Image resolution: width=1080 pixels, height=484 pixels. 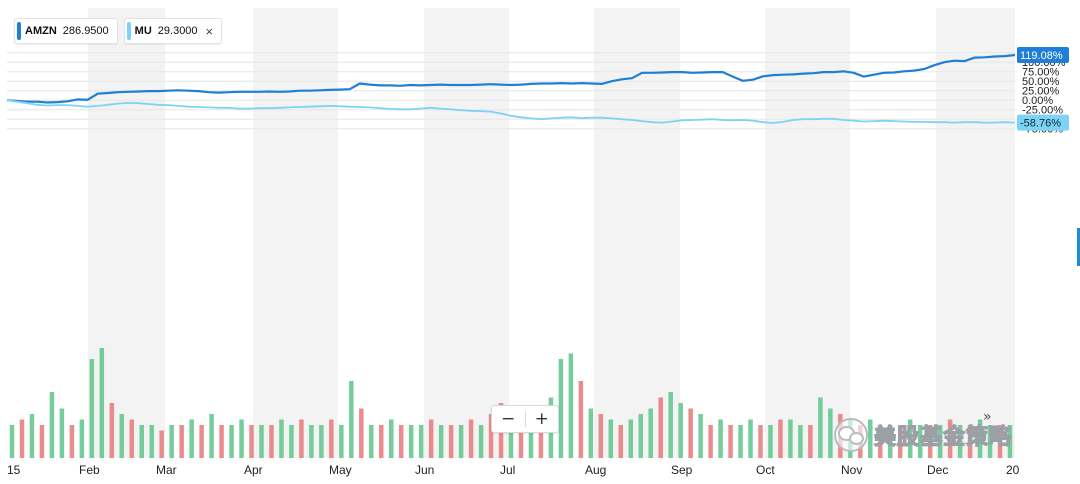 I want to click on end-label-mu: -58.76%, so click(x=1040, y=124).